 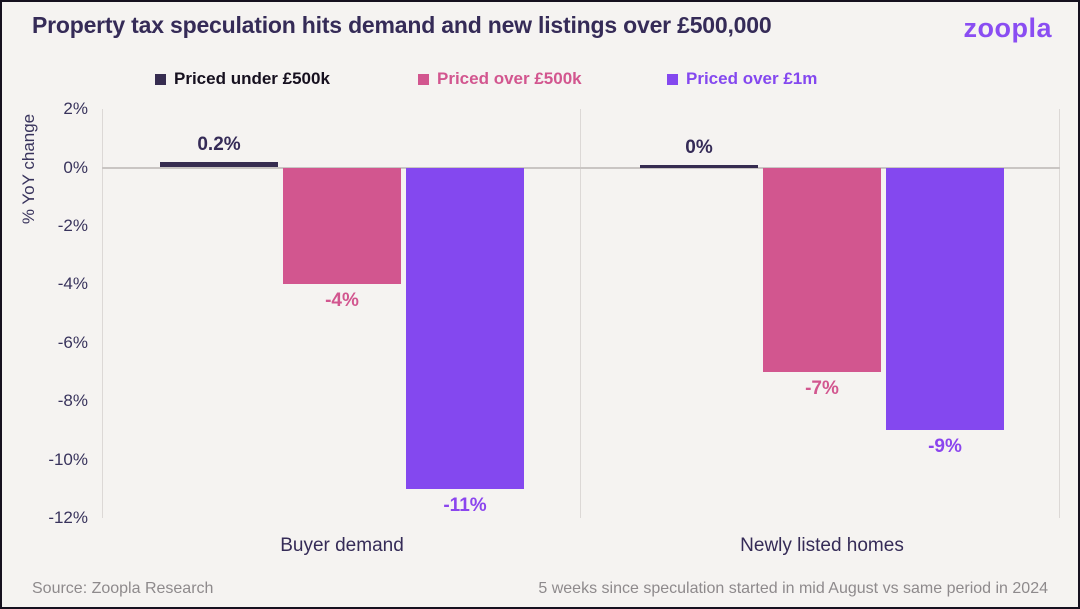 I want to click on bar-value-label: 0%, so click(x=699, y=147).